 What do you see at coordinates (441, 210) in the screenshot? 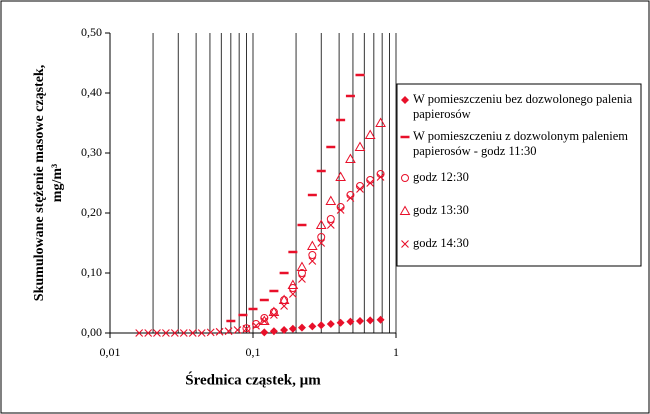
I see `legend-label: godz 13:30` at bounding box center [441, 210].